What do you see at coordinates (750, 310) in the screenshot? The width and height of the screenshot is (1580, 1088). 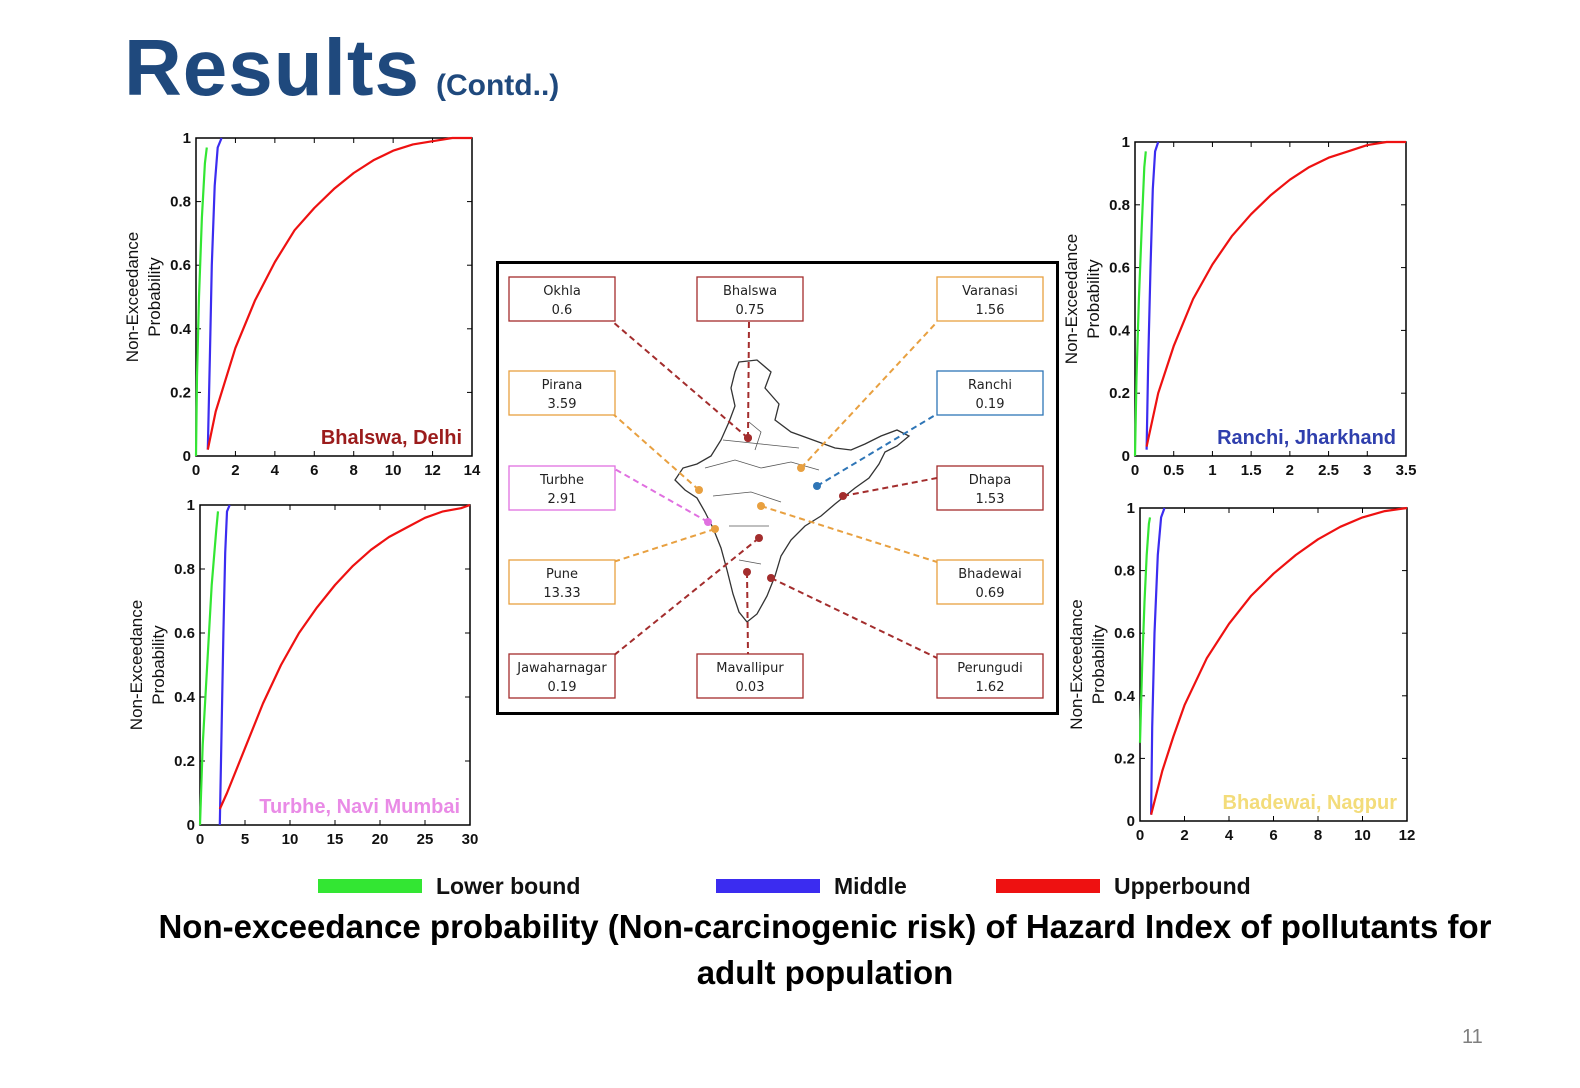 I see `site-value: 0.75` at bounding box center [750, 310].